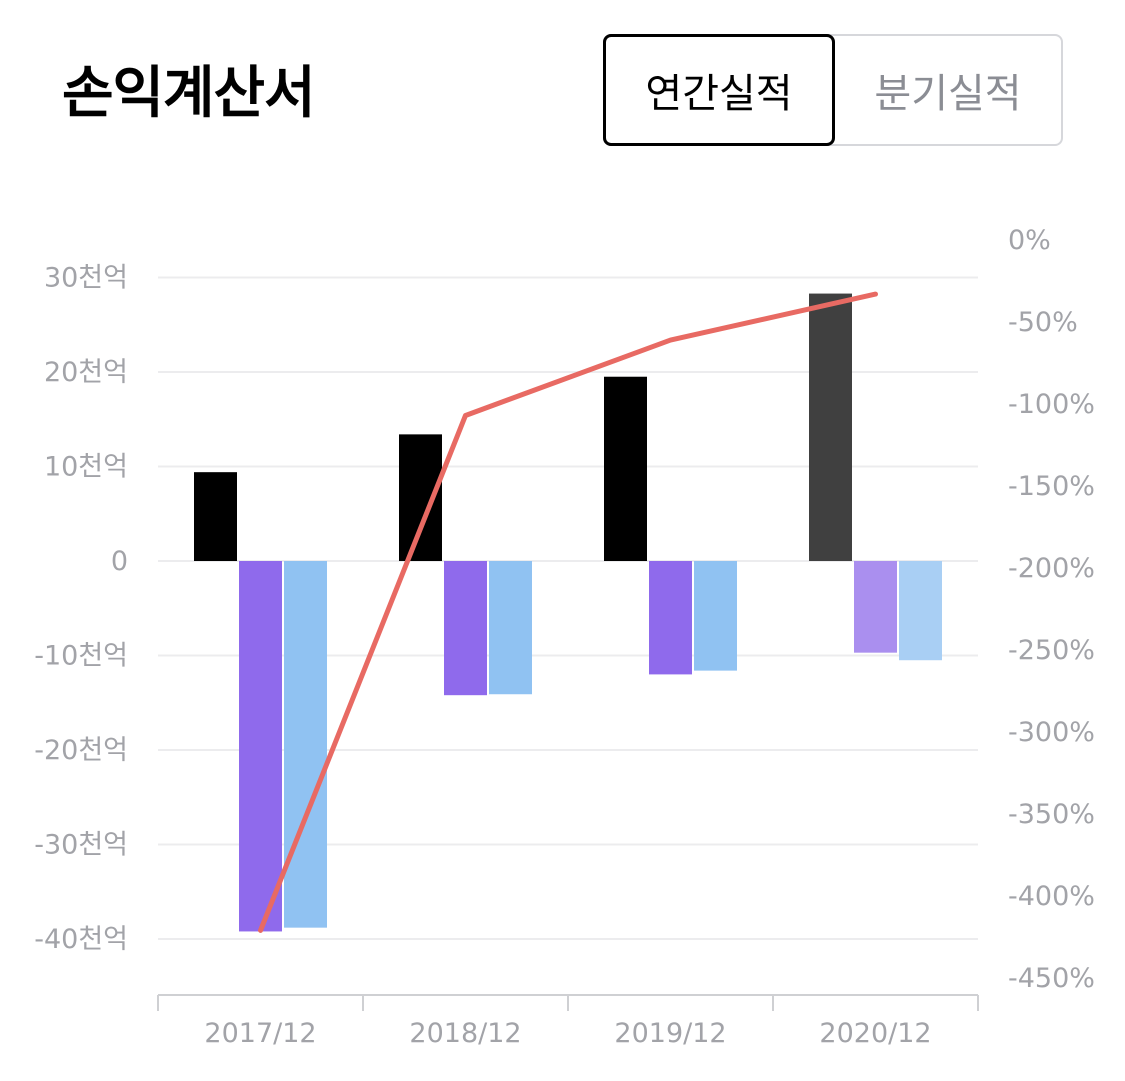 This screenshot has height=1081, width=1125. Describe the element at coordinates (81, 845) in the screenshot. I see `y-tick-label: -30천억` at that location.